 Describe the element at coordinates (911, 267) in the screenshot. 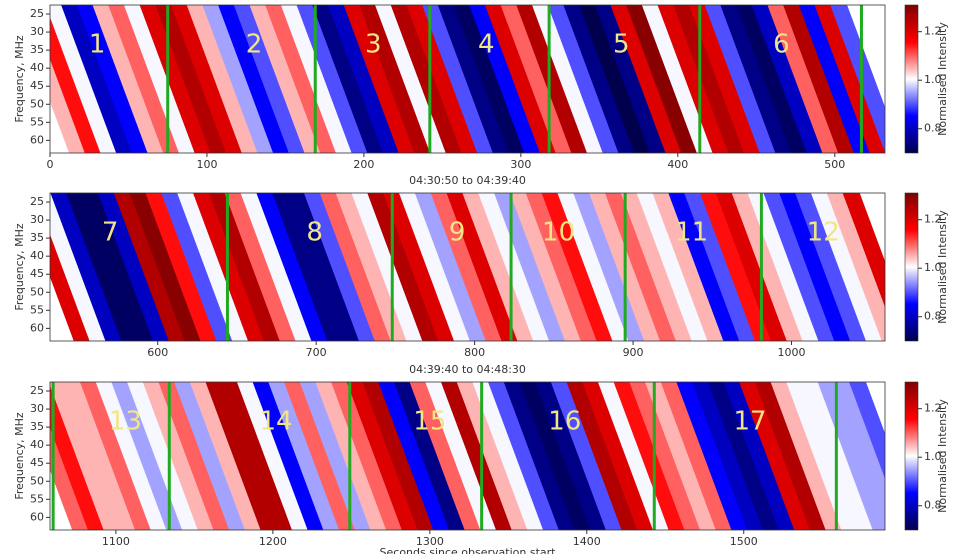

I see `colorbar` at that location.